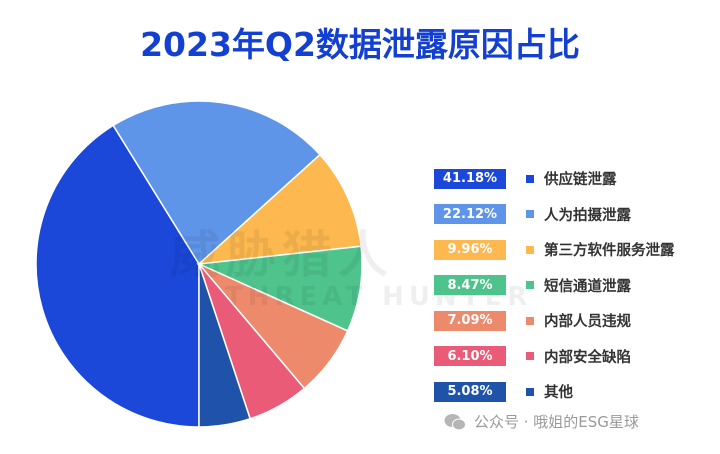 This screenshot has height=454, width=720. I want to click on legend-label: 人为拍摄泄露, so click(587, 215).